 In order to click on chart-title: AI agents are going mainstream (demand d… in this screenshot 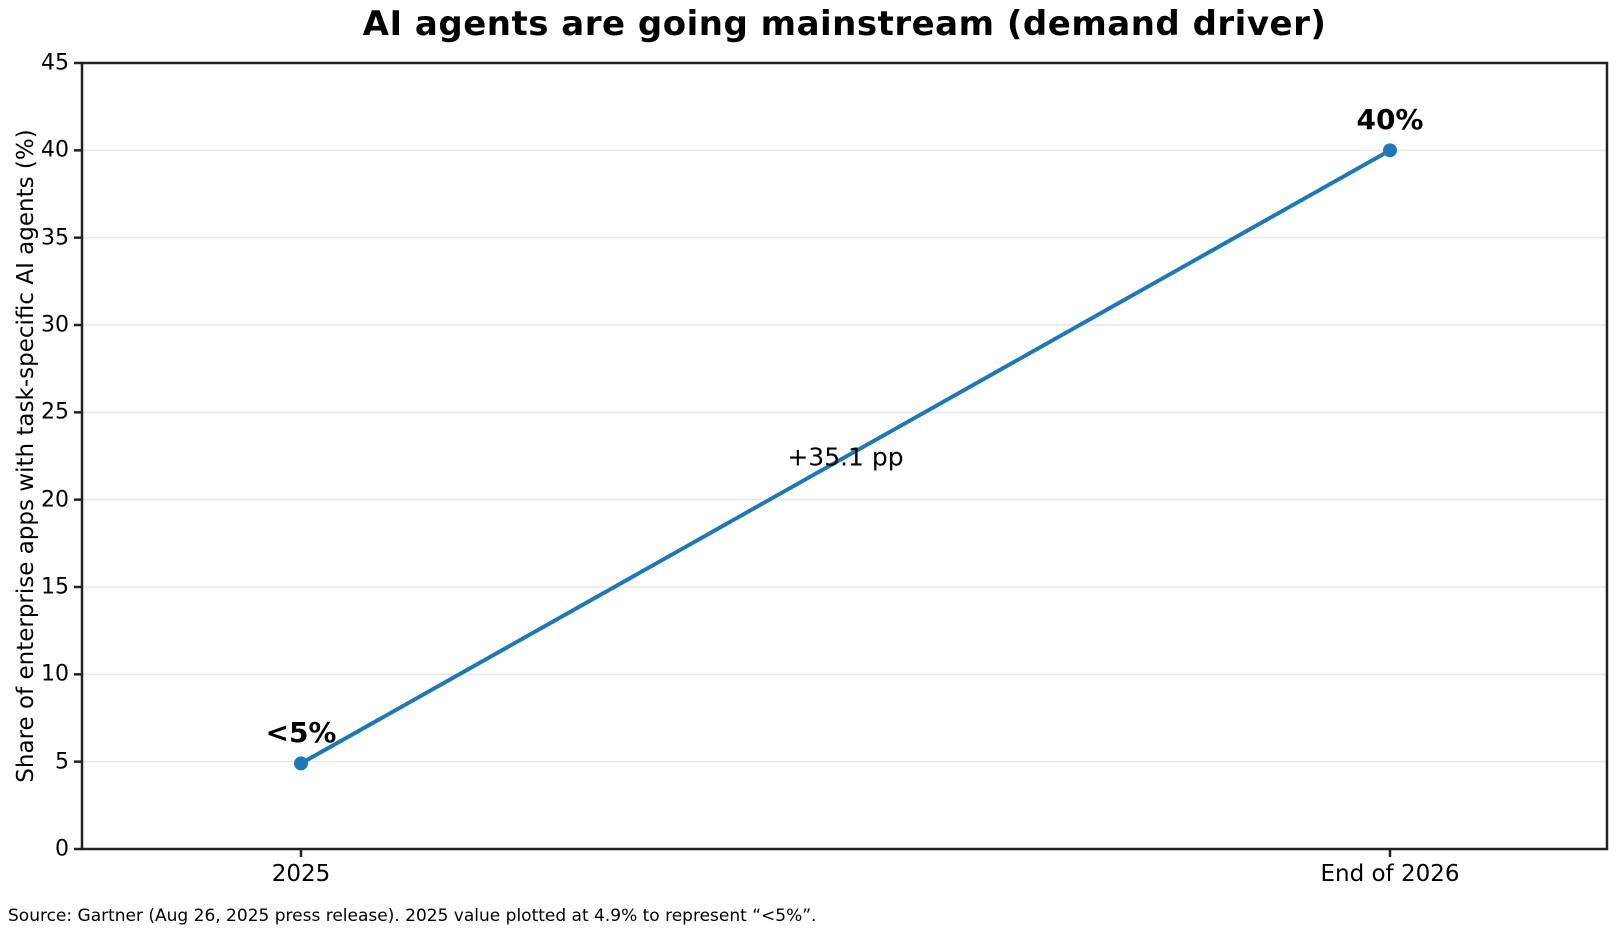, I will do `click(844, 24)`.